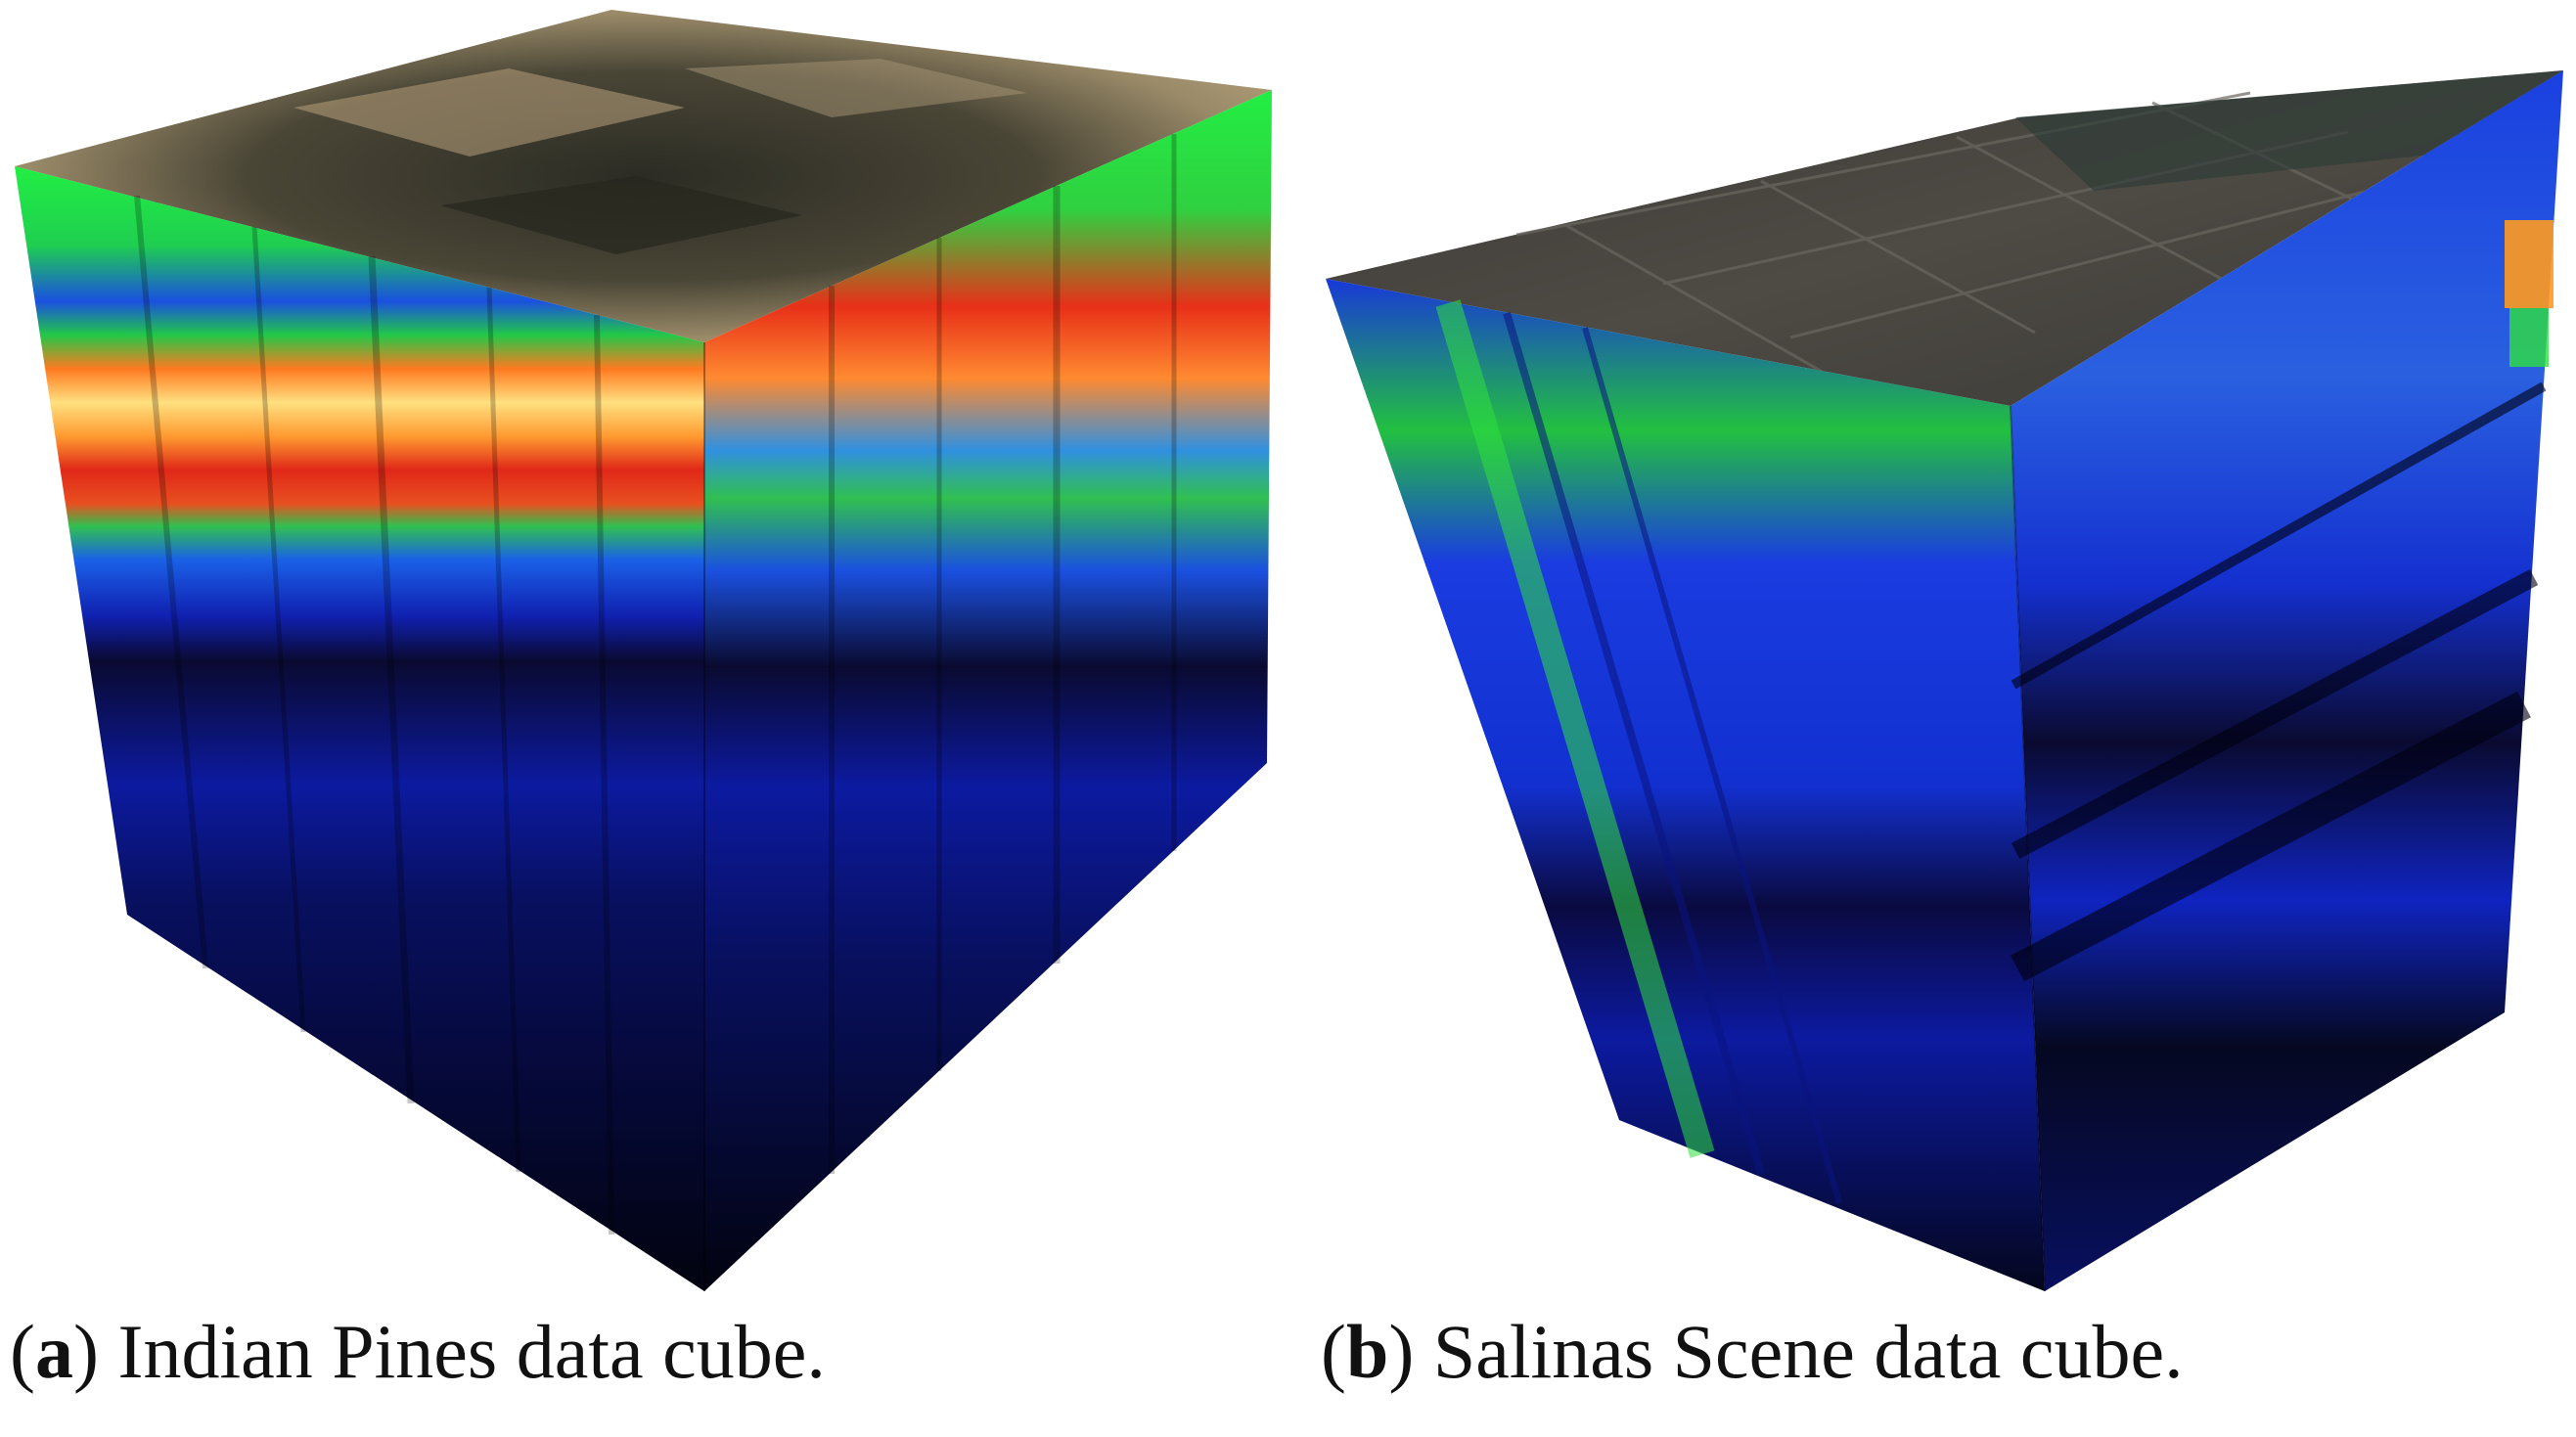 This screenshot has height=1437, width=2576. Describe the element at coordinates (462, 1351) in the screenshot. I see `caption-a-text: Indian Pines data cube.` at that location.